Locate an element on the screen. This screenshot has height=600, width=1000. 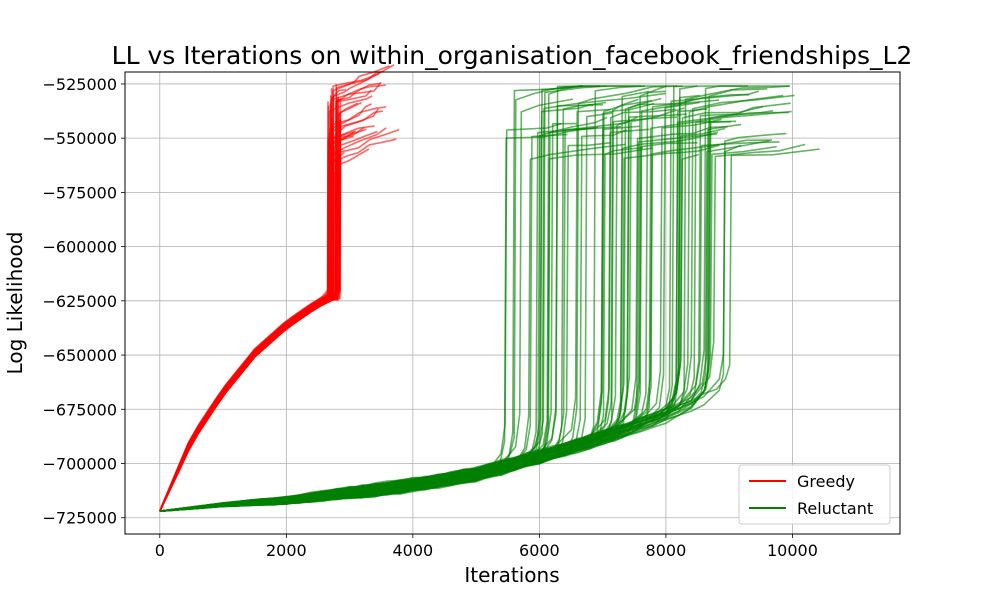
y-tick-label: −600000 is located at coordinates (80, 247).